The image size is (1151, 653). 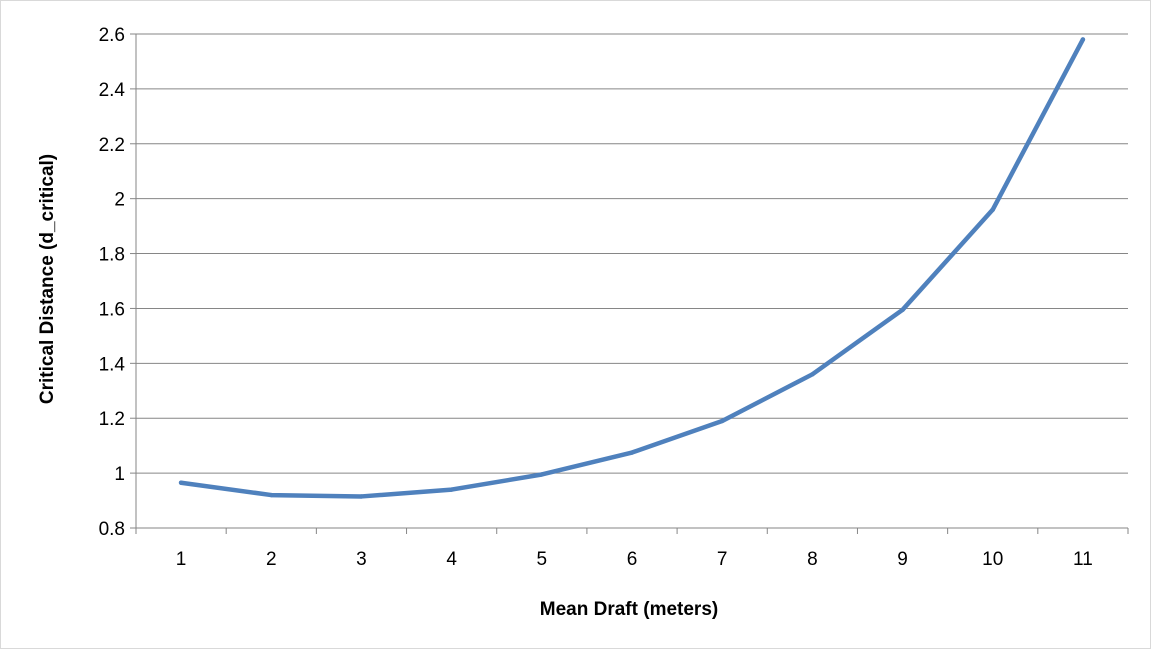 I want to click on y-tick-label: 0.8, so click(x=112, y=529).